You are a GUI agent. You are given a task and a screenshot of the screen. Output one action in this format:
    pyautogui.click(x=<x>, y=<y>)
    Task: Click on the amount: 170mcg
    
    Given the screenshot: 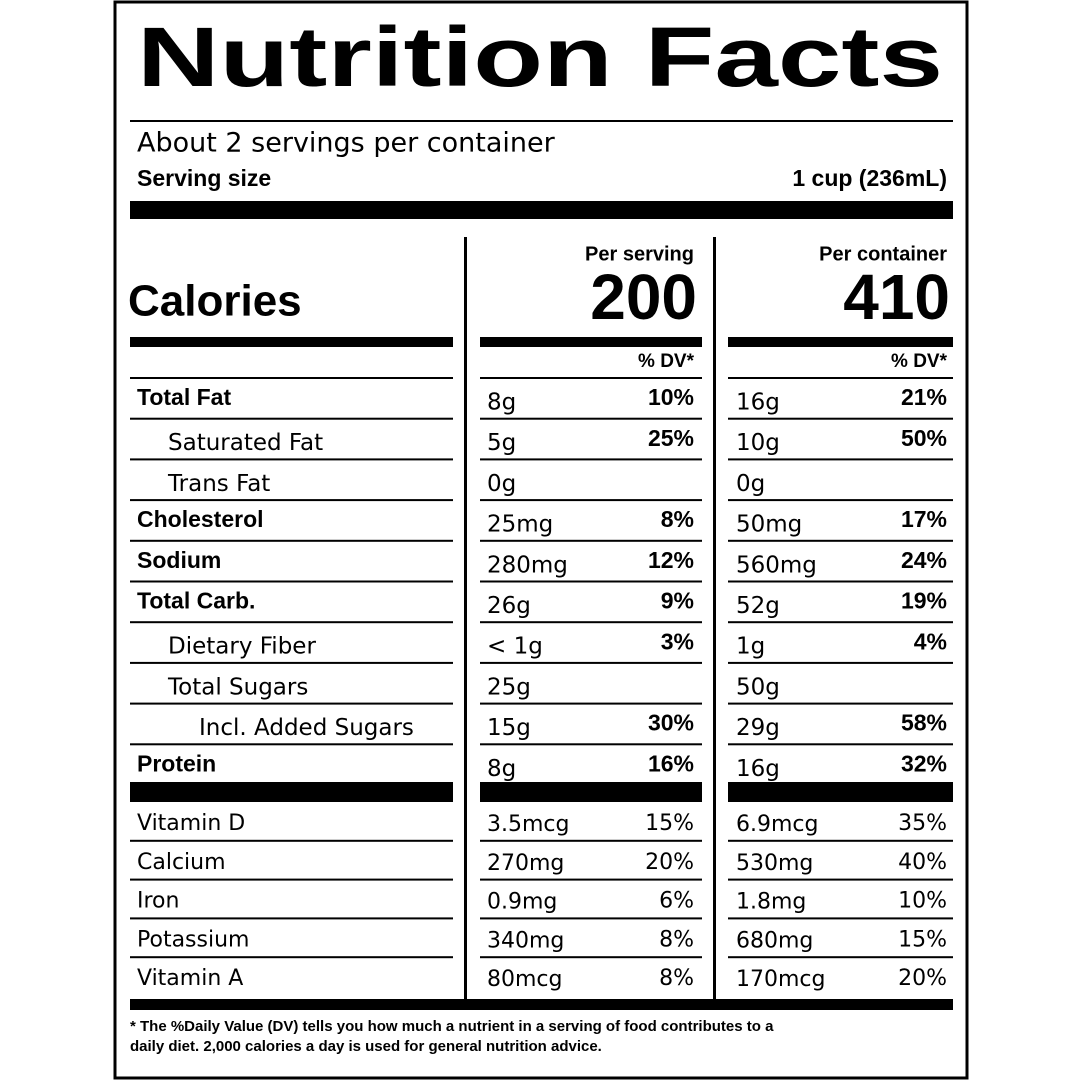 What is the action you would take?
    pyautogui.click(x=780, y=979)
    